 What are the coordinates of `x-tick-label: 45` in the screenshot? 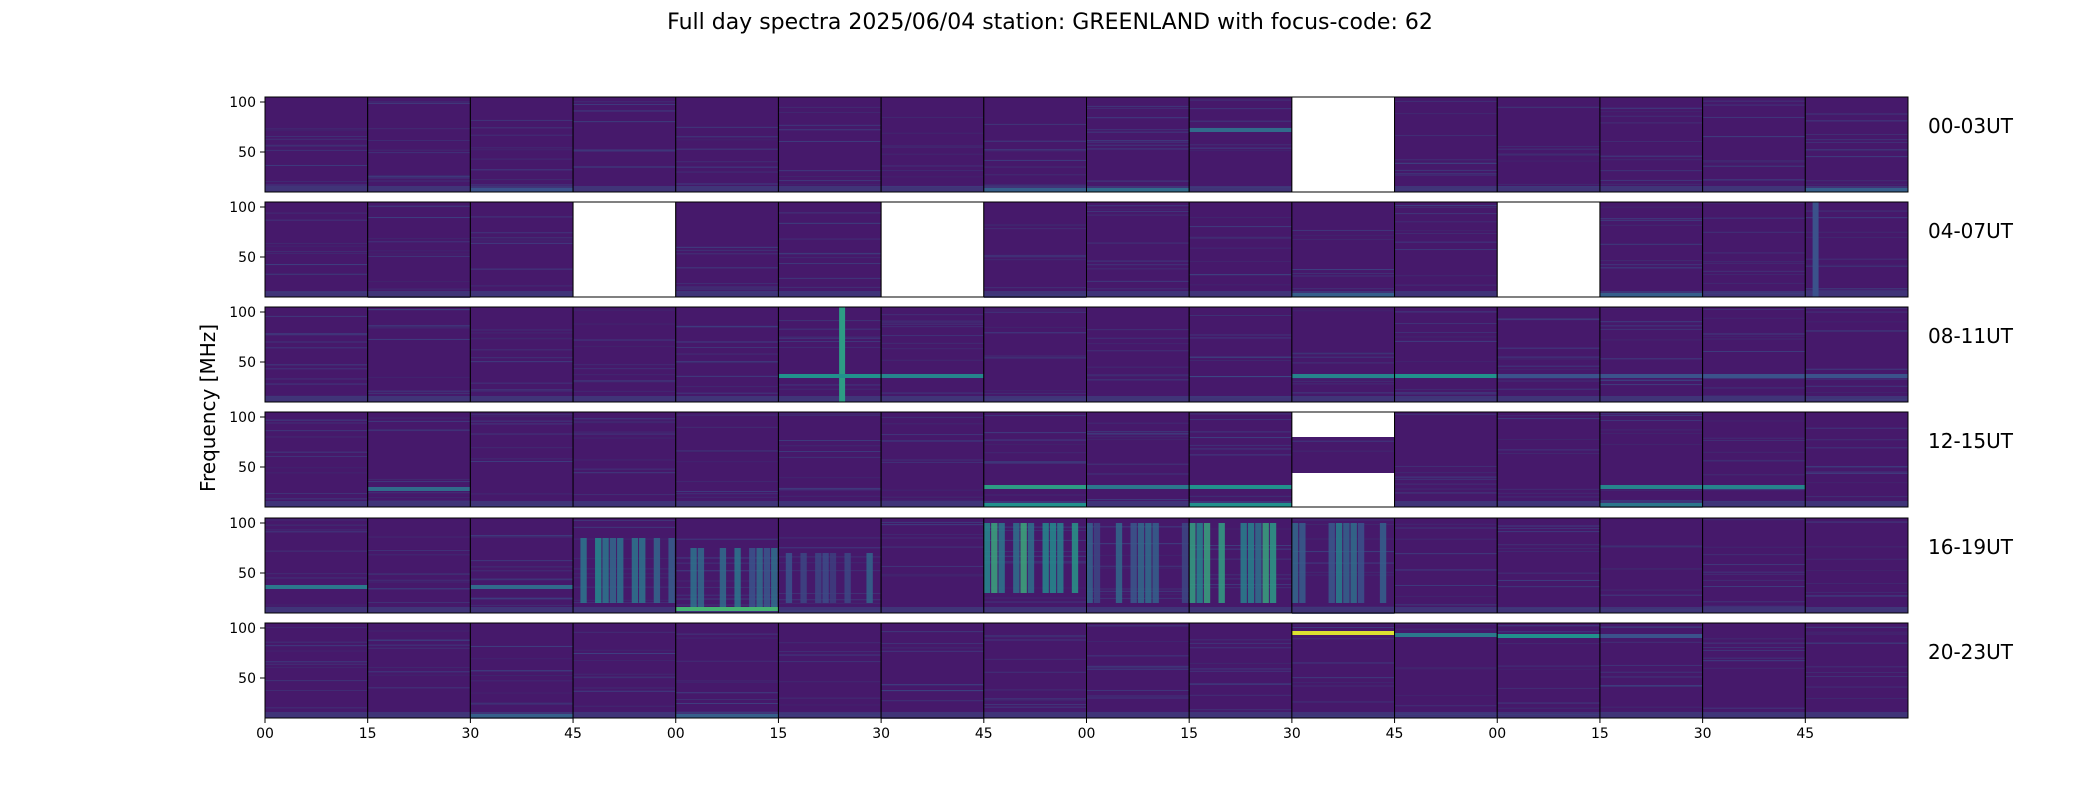 It's located at (984, 734).